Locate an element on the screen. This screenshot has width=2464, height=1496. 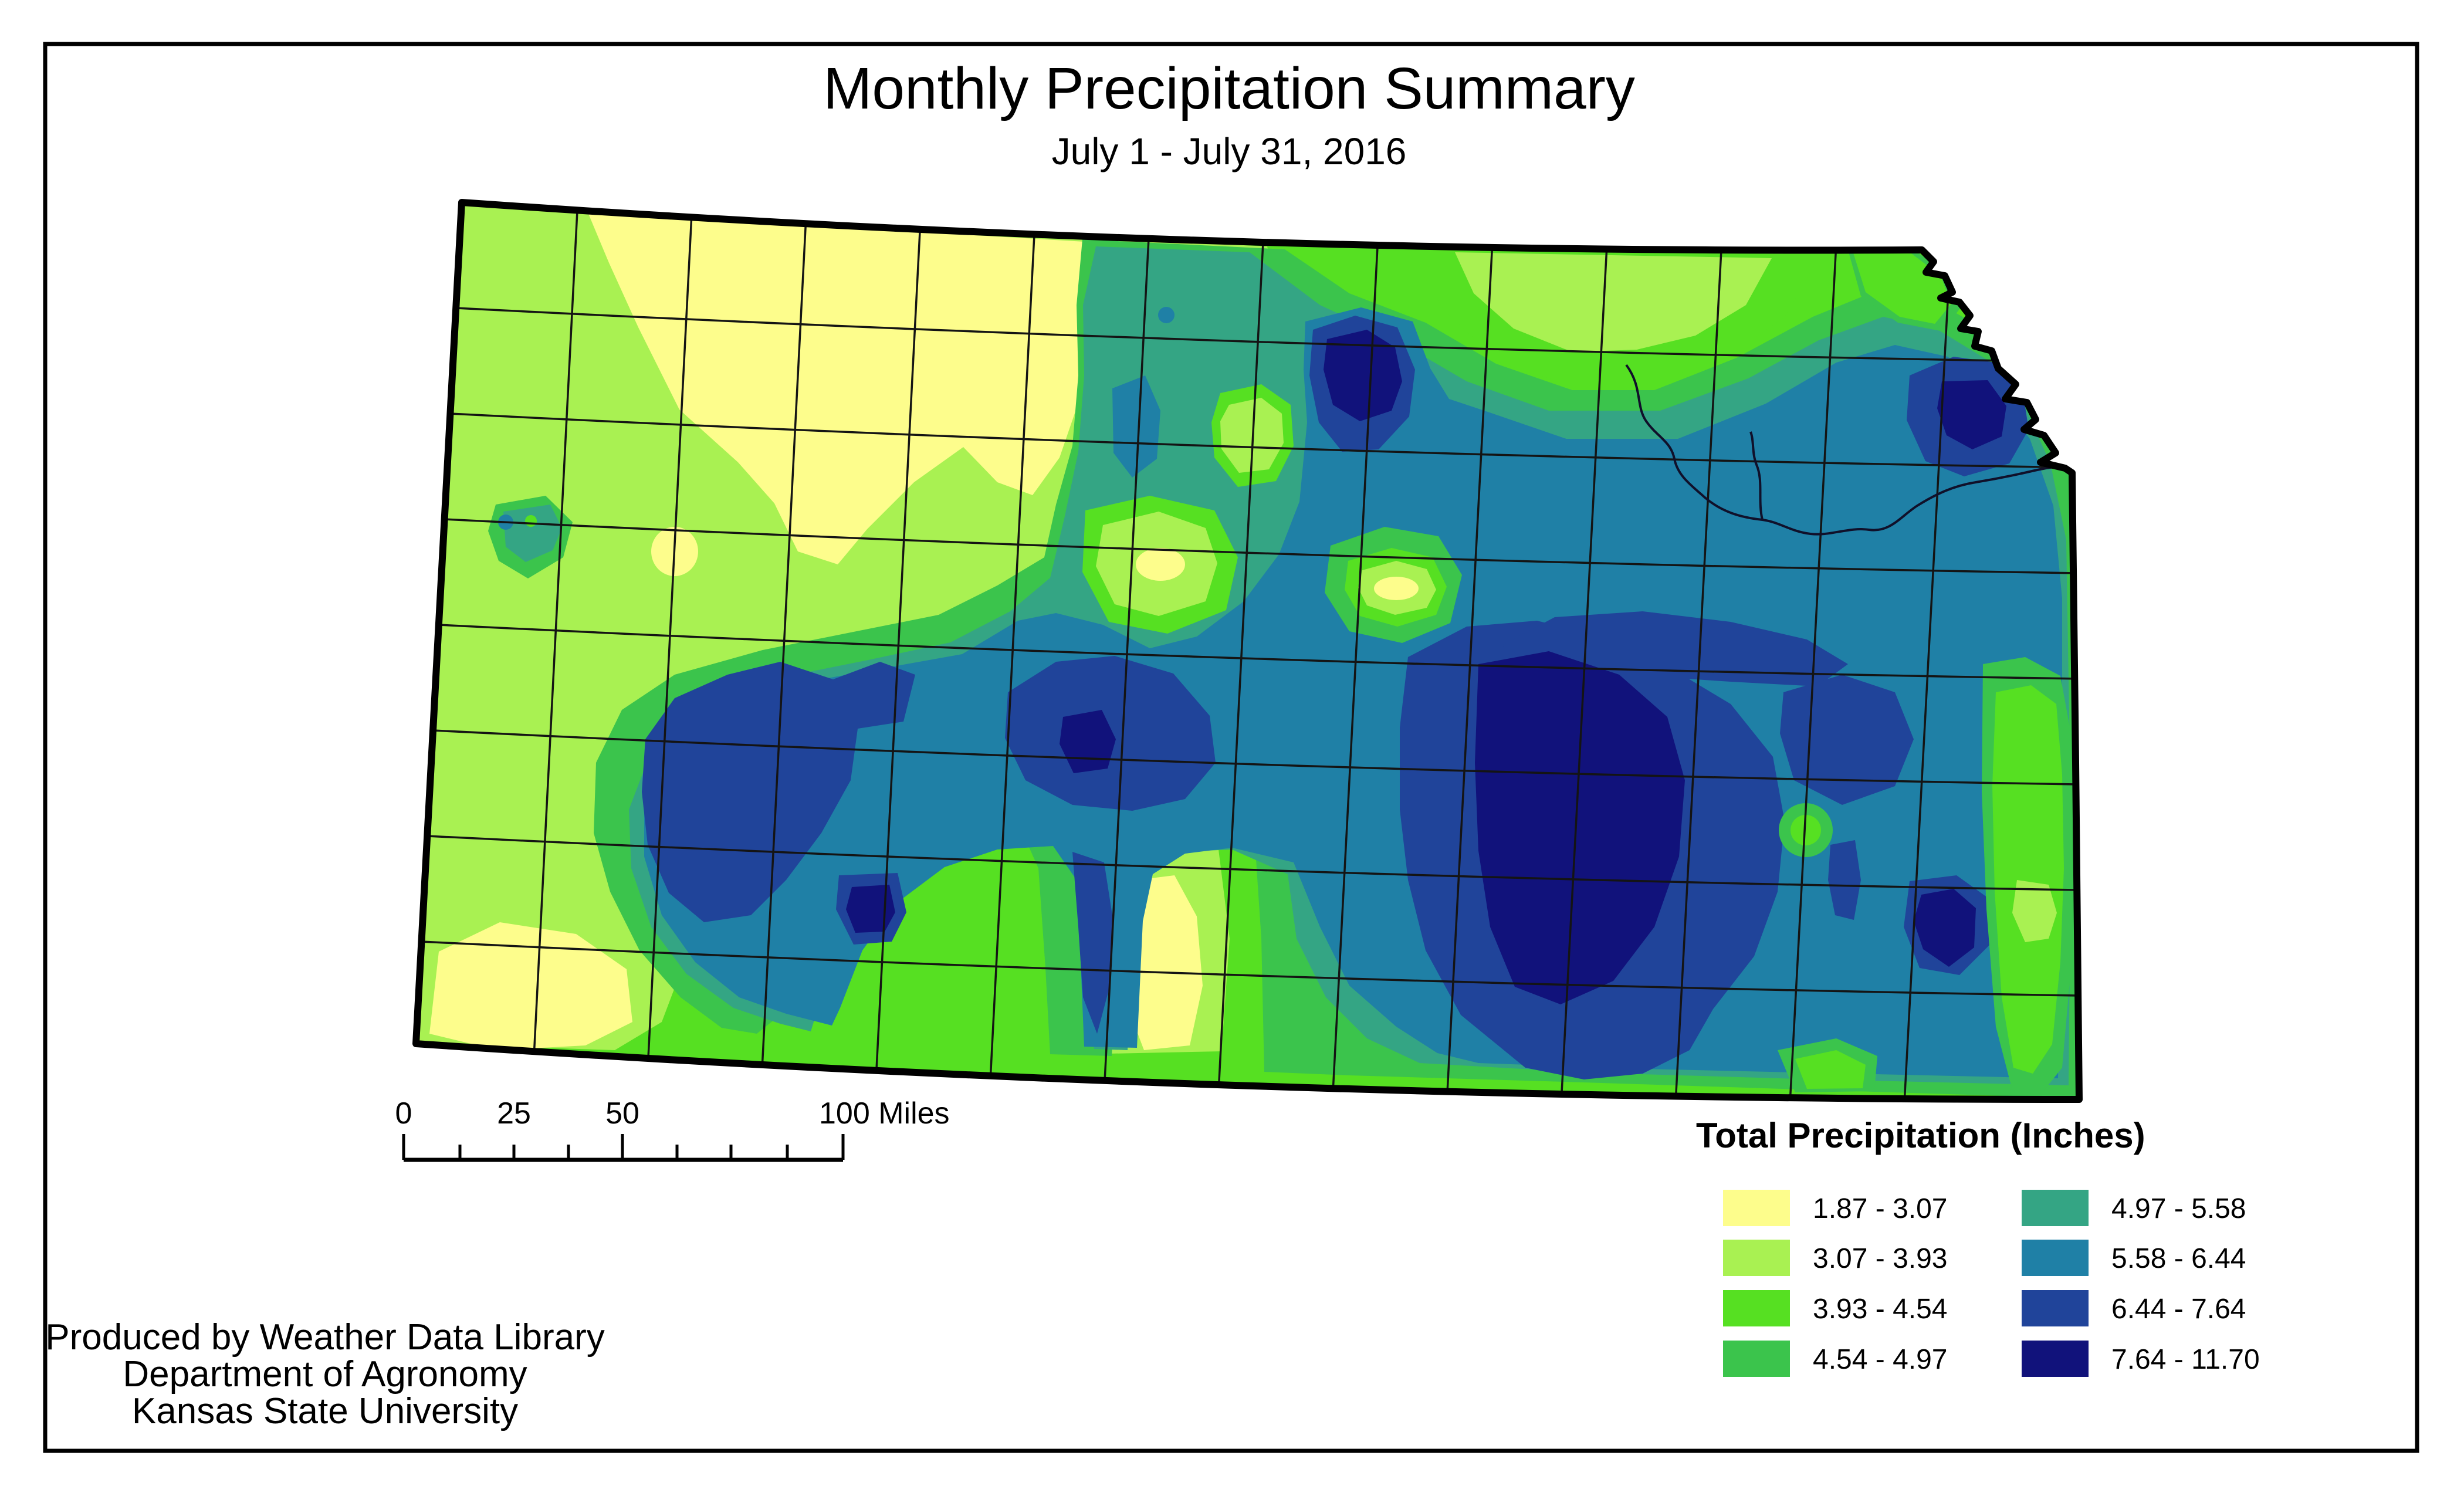
legend-label-3: 3.93 - 4.54 is located at coordinates (1881, 1310).